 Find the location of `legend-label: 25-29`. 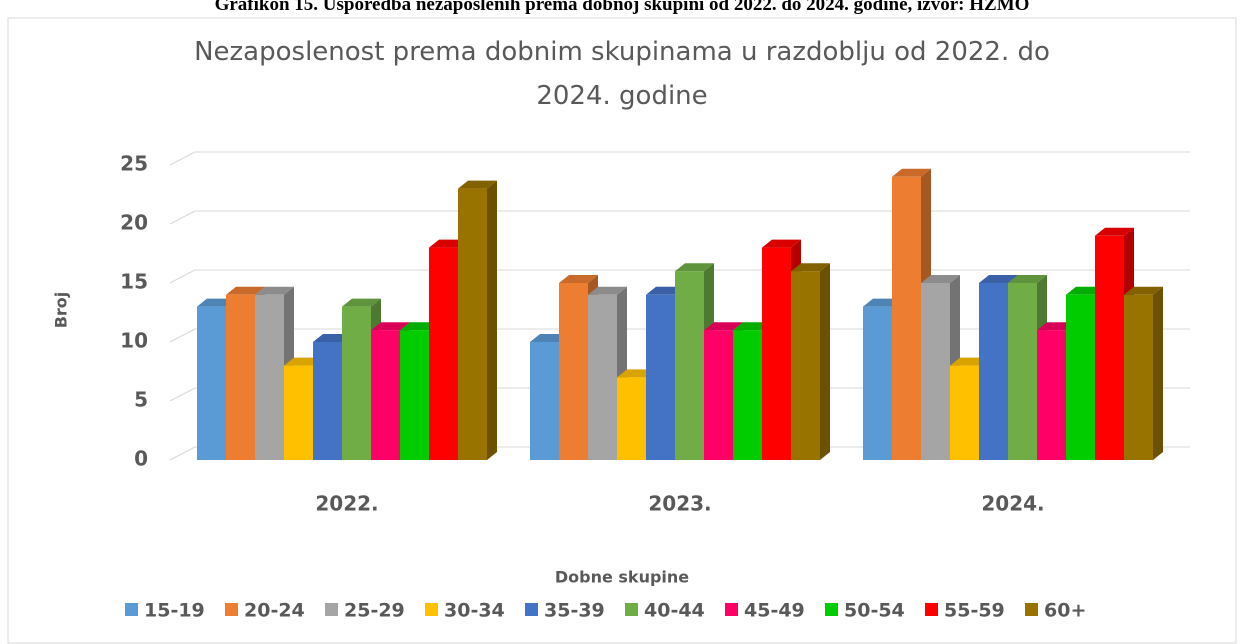

legend-label: 25-29 is located at coordinates (374, 611).